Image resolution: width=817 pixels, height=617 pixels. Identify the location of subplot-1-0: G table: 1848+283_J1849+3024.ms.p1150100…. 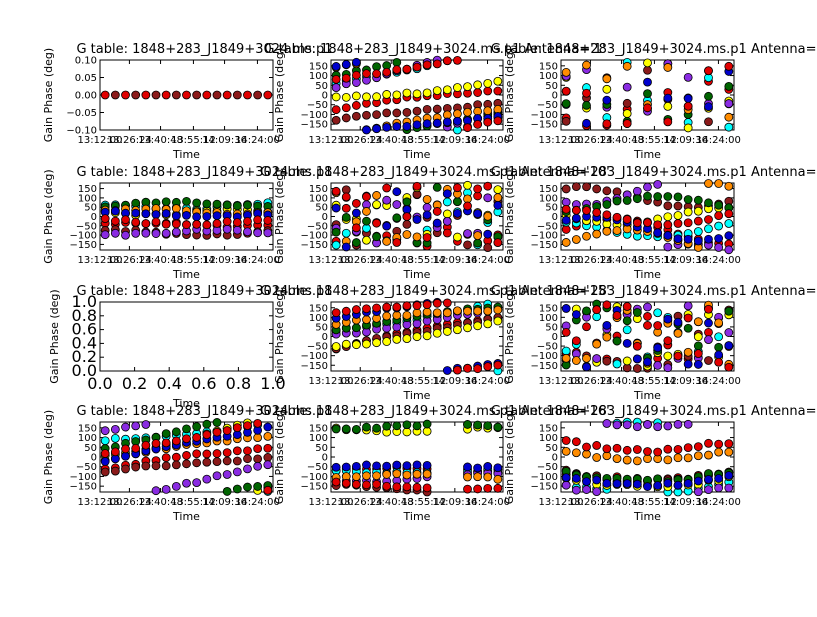
(187, 223).